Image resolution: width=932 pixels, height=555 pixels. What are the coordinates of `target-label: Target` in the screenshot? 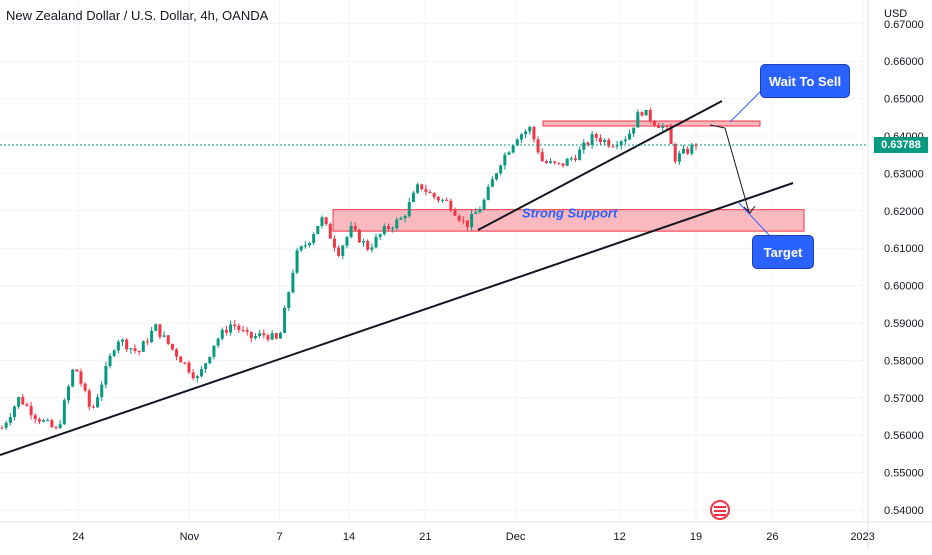 It's located at (783, 252).